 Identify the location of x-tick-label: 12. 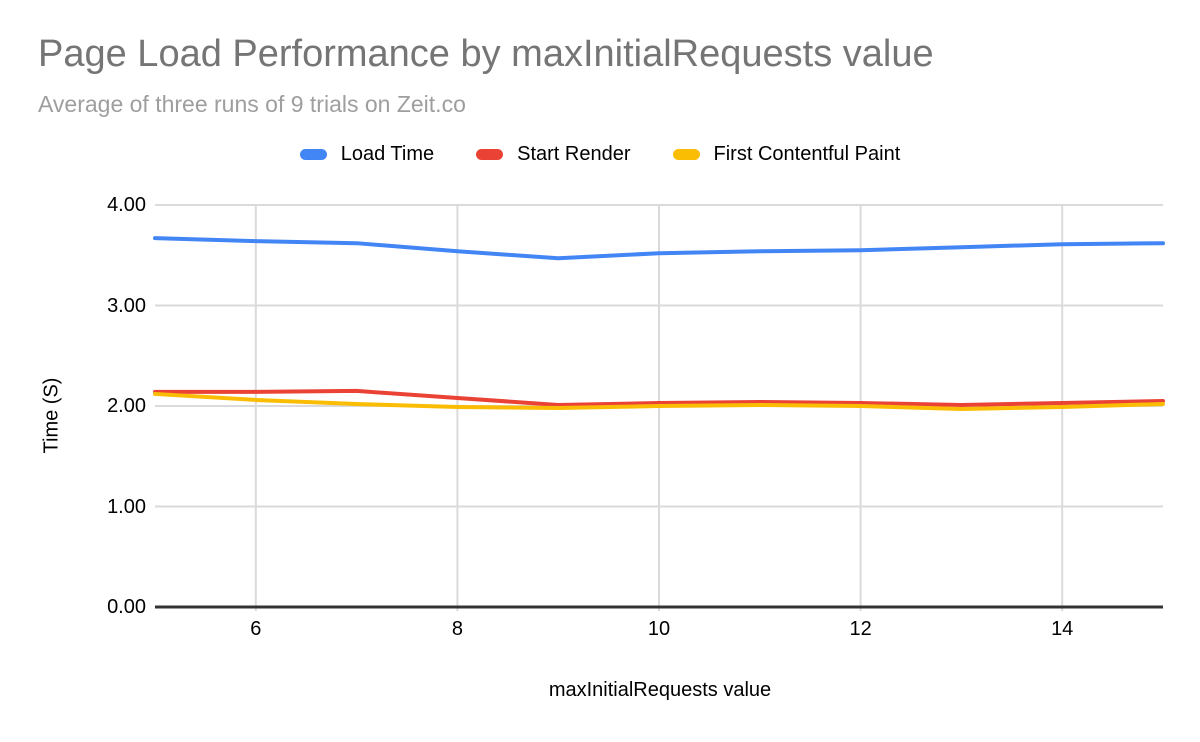
(860, 629).